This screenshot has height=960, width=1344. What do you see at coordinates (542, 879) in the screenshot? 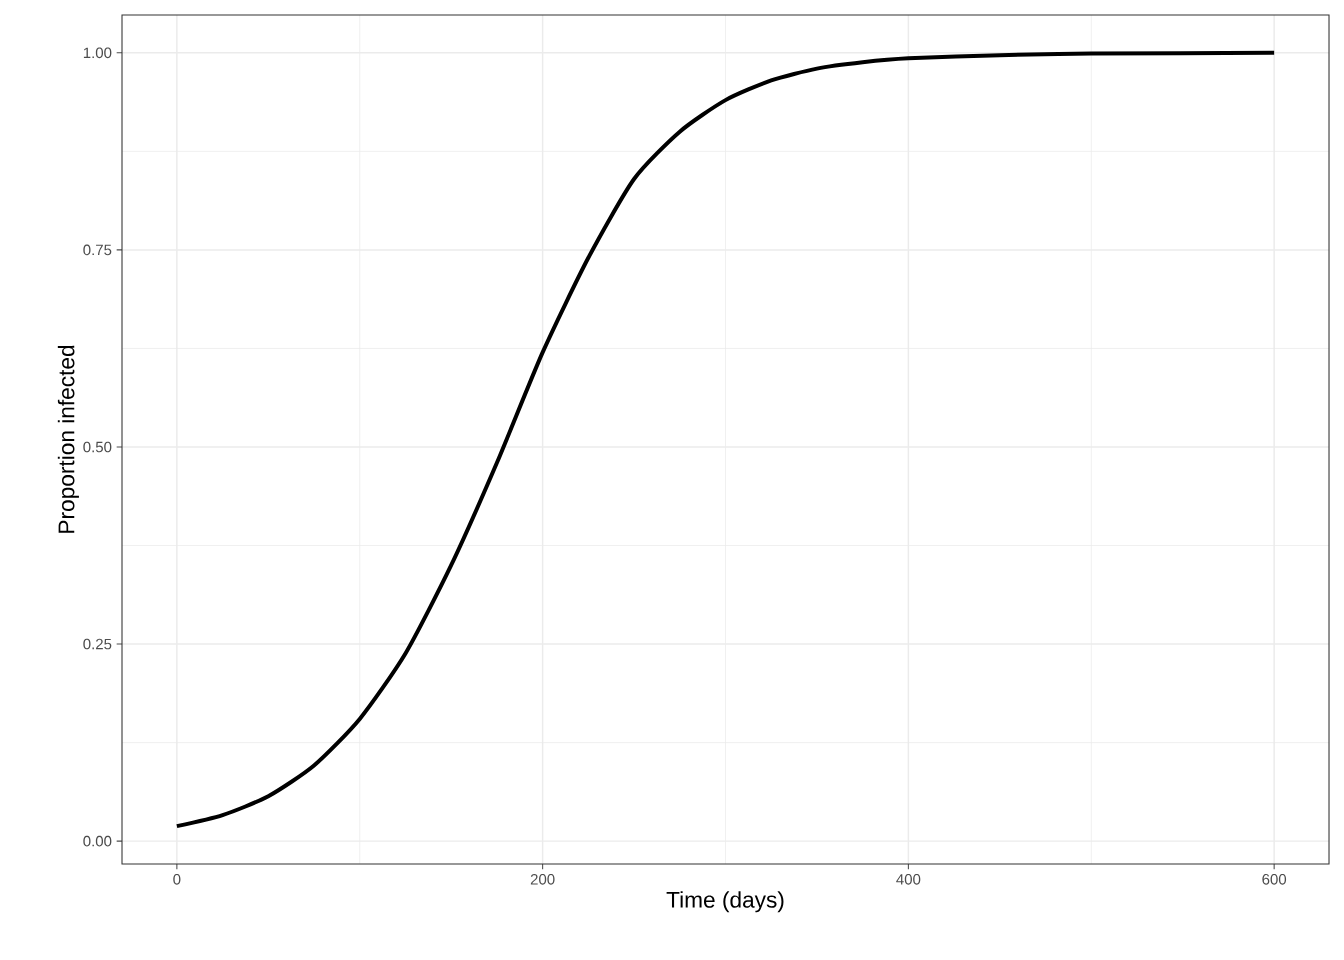
I see `x-tick-label: 200` at bounding box center [542, 879].